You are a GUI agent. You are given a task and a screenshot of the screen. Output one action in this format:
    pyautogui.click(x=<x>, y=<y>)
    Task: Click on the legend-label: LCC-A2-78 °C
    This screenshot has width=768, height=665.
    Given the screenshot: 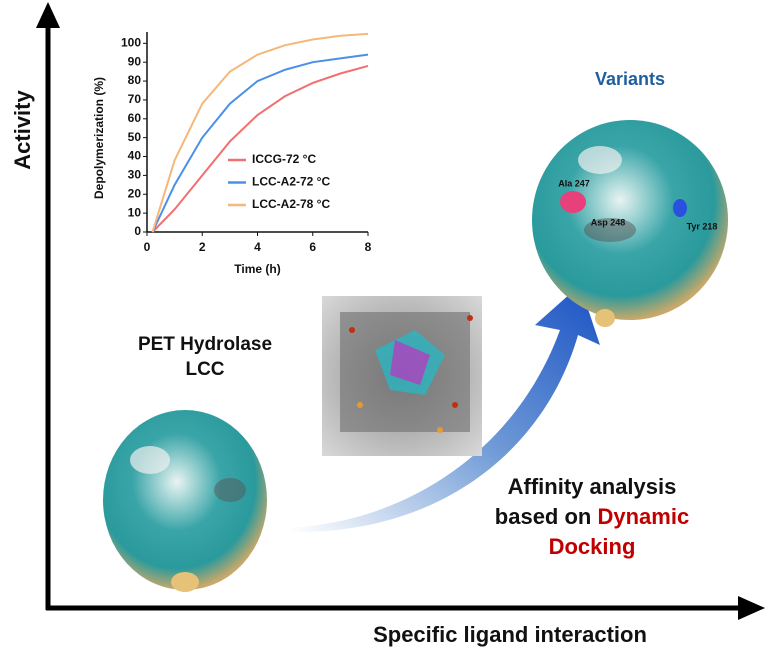 What is the action you would take?
    pyautogui.click(x=291, y=204)
    